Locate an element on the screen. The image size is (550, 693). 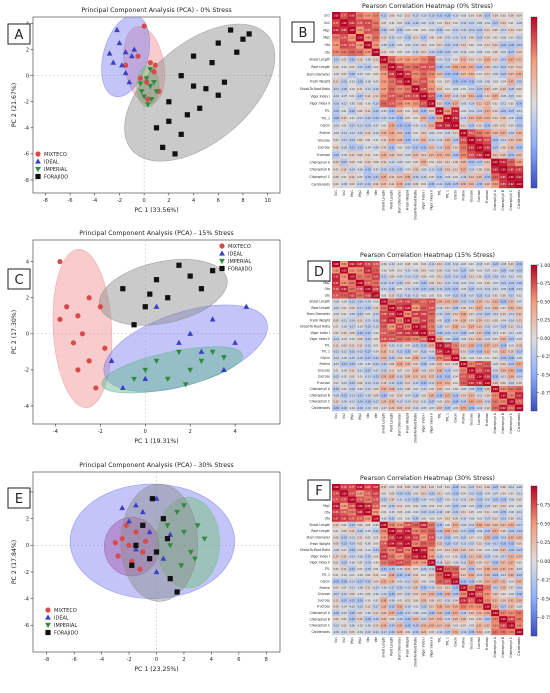
heatmap-row-label: Shoot Length is located at coordinates (319, 302).